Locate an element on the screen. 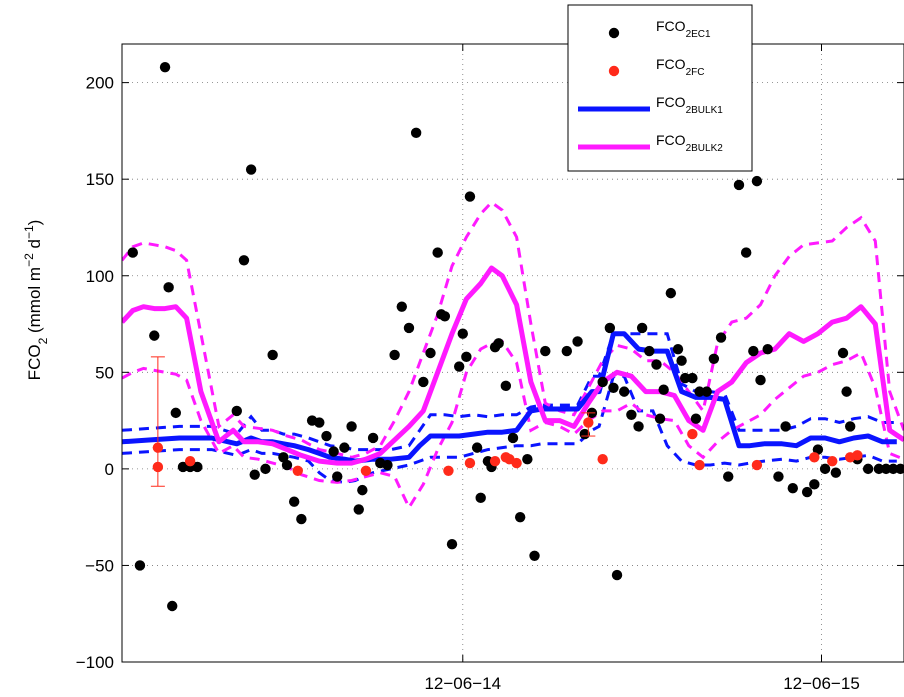 The width and height of the screenshot is (904, 697). legend-marker-fc is located at coordinates (614, 71).